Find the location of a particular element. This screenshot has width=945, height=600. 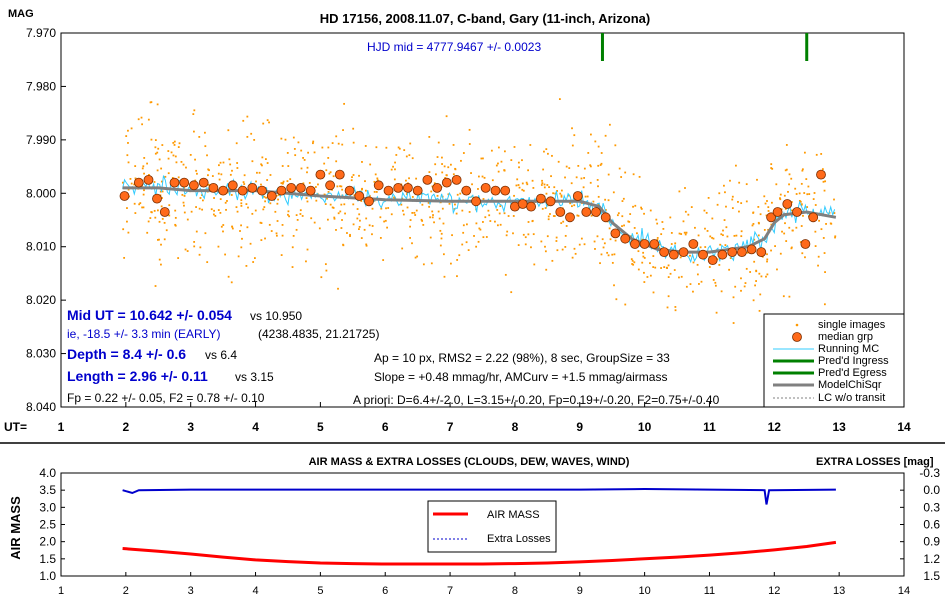

x-tick-label: 6 is located at coordinates (385, 427).